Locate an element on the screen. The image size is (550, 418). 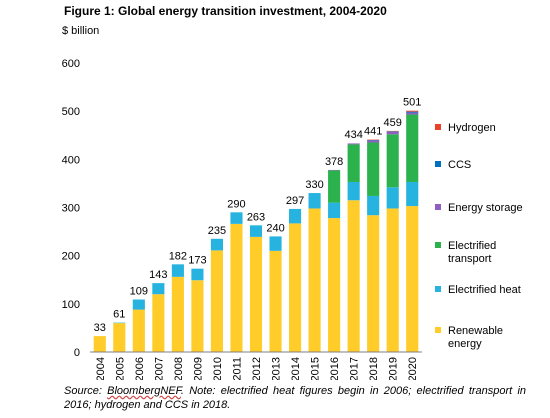
total-label-2017: 434 is located at coordinates (353, 135).